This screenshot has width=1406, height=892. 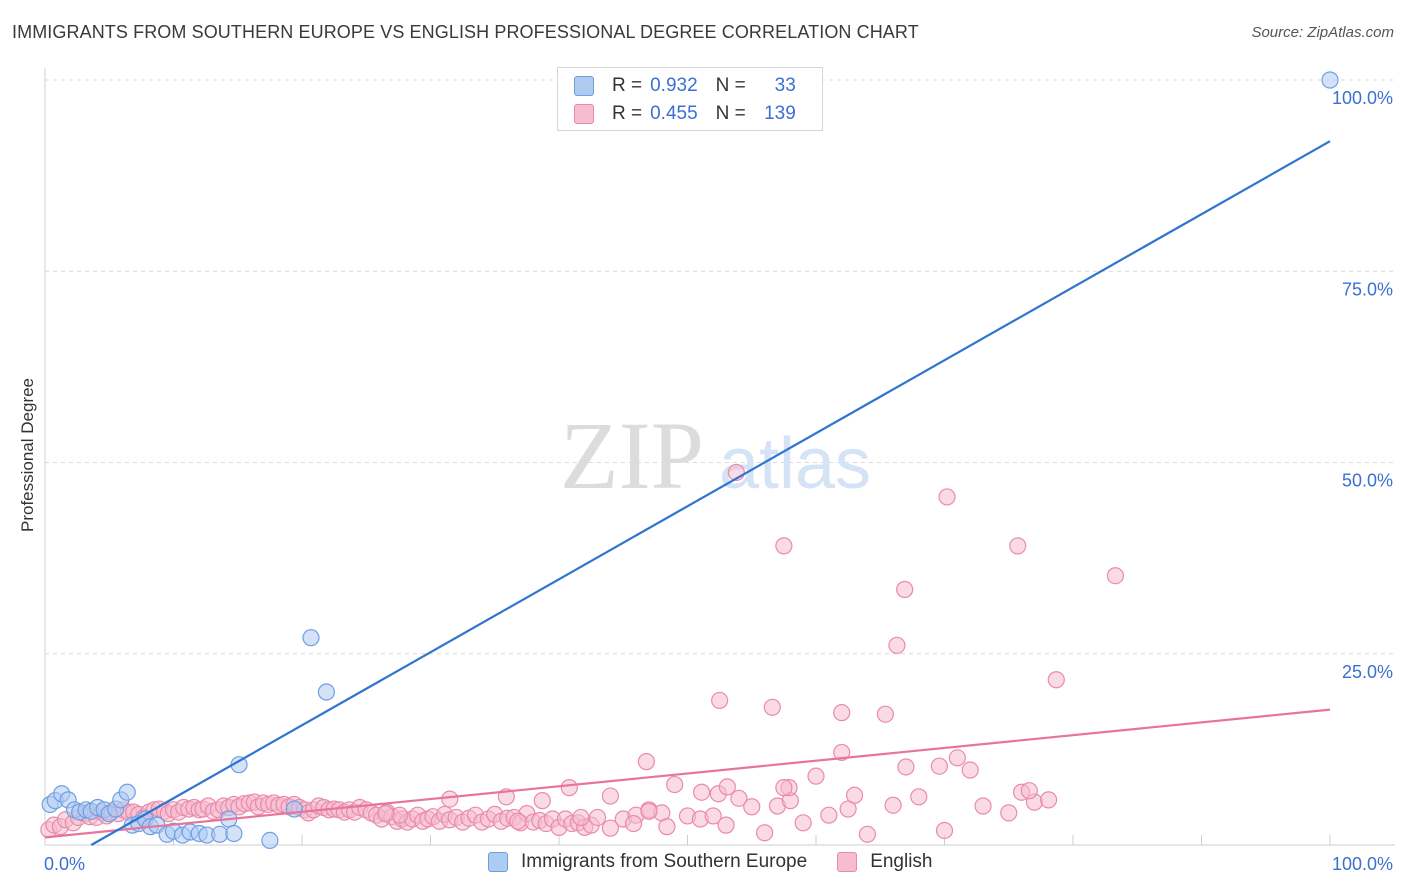 I want to click on legend-row-southern-europe: R = 0.932 N = 33, so click(x=677, y=86).